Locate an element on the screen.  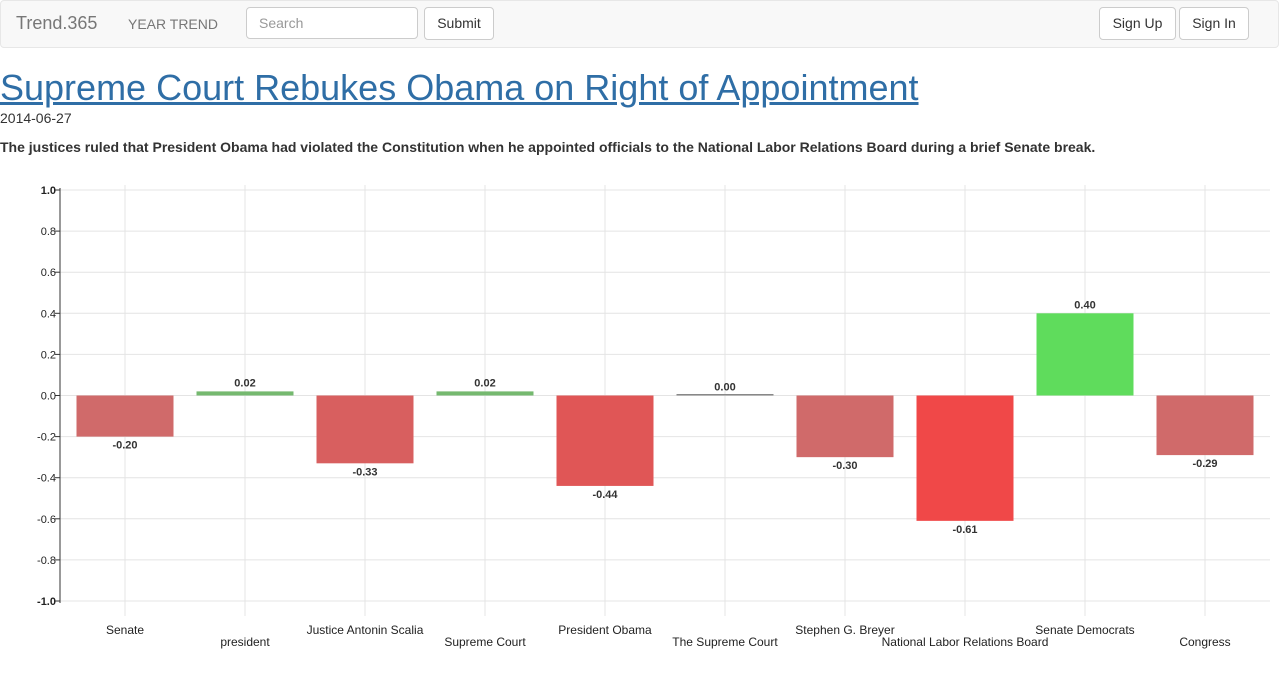
x-category-label: Justice Antonin Scalia is located at coordinates (365, 630).